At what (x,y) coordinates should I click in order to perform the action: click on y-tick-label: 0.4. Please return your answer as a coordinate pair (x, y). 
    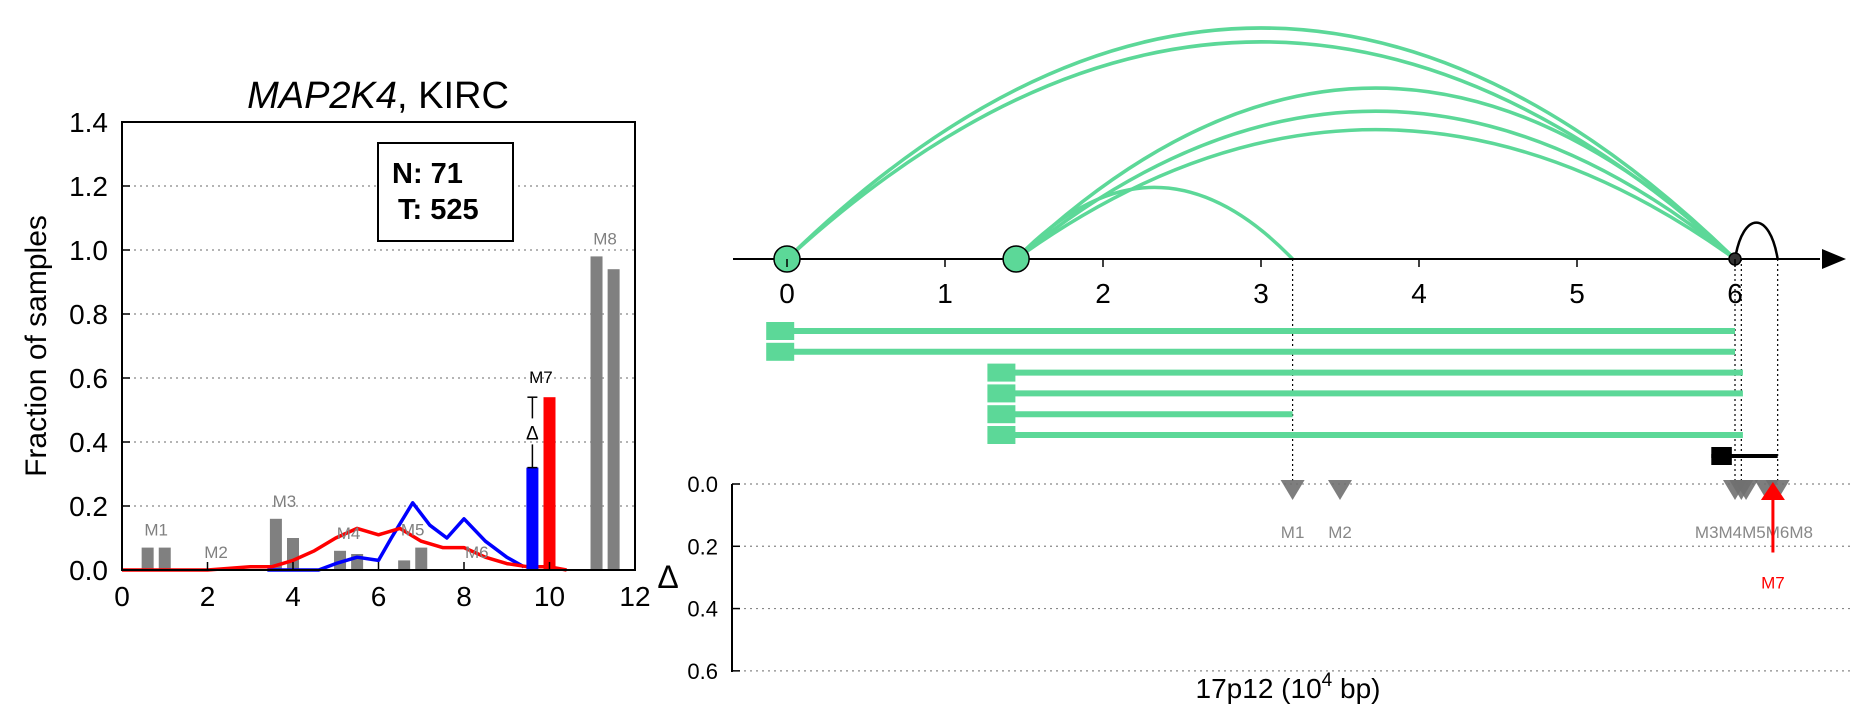
    Looking at the image, I should click on (88, 442).